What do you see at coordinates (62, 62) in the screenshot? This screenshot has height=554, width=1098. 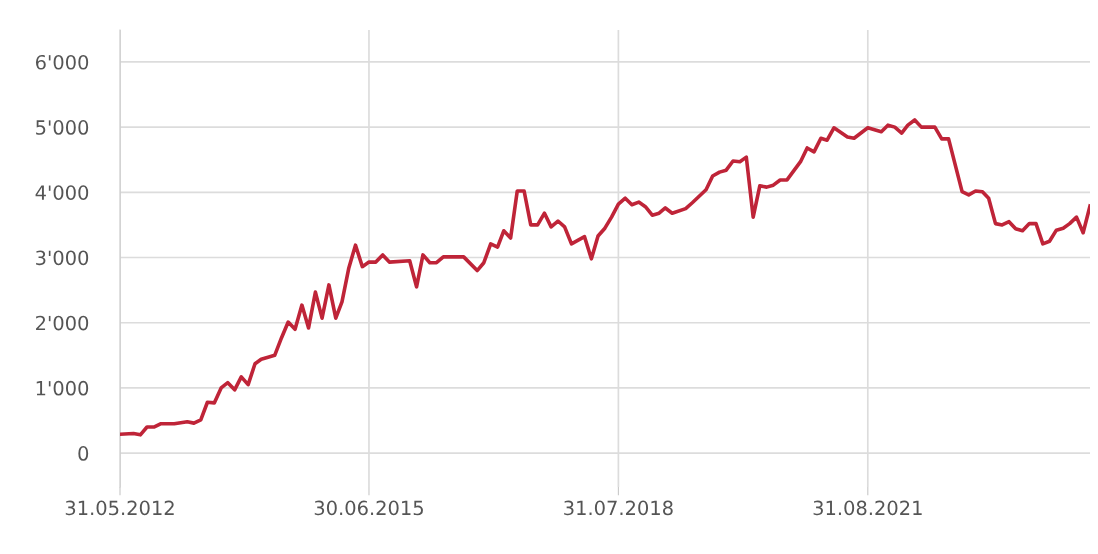 I see `y-tick-label: 6'000` at bounding box center [62, 62].